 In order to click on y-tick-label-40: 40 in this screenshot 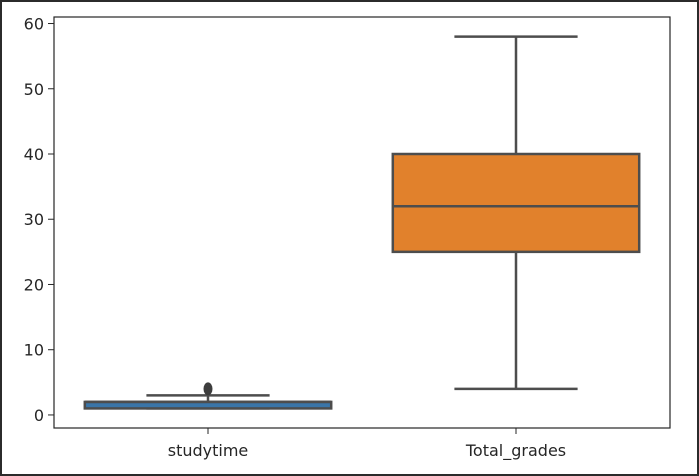, I will do `click(34, 154)`.